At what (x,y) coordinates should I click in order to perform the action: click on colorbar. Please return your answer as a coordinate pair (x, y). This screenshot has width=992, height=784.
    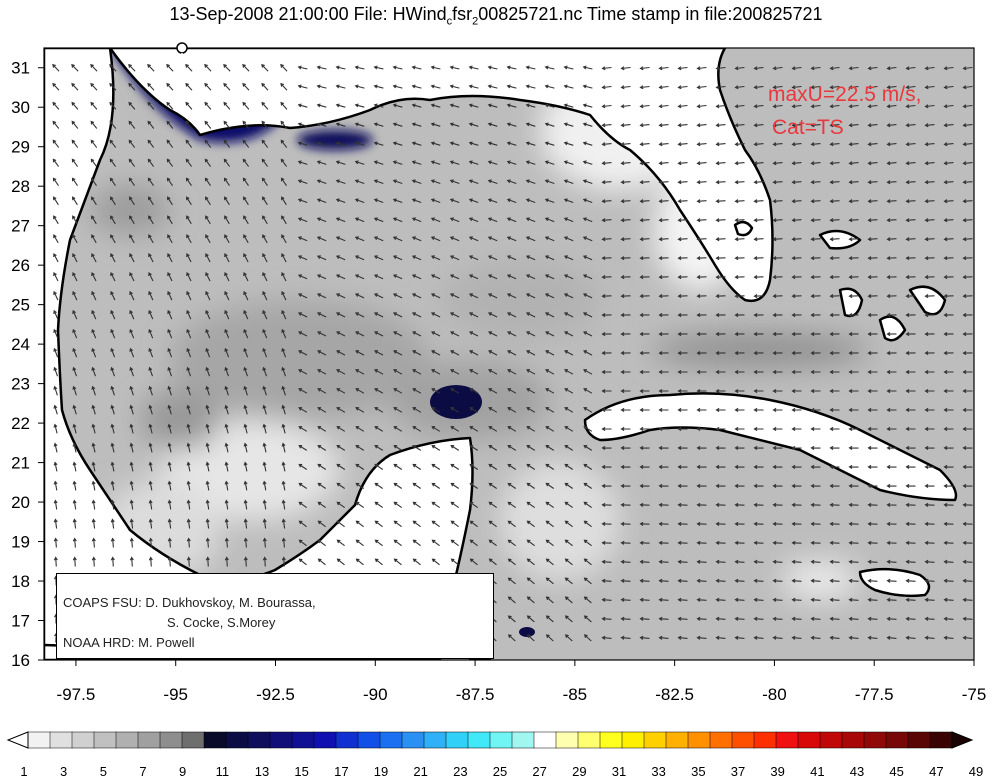
    Looking at the image, I should click on (490, 740).